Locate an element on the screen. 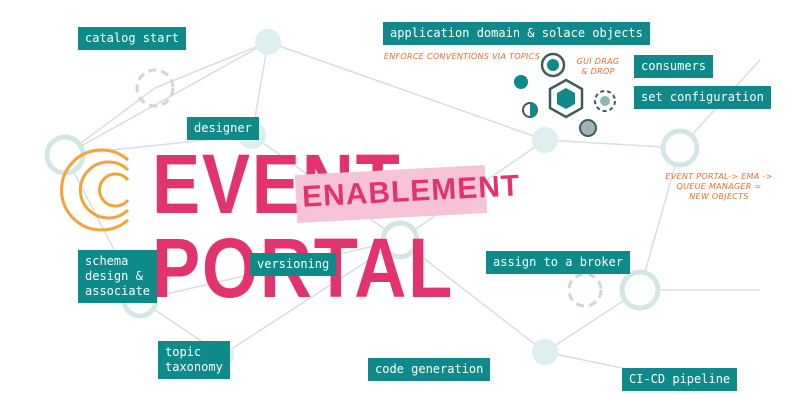 The height and width of the screenshot is (400, 800). note-enforce-conventions: ENFORCE CONVENTIONS VIA TOPICS is located at coordinates (462, 56).